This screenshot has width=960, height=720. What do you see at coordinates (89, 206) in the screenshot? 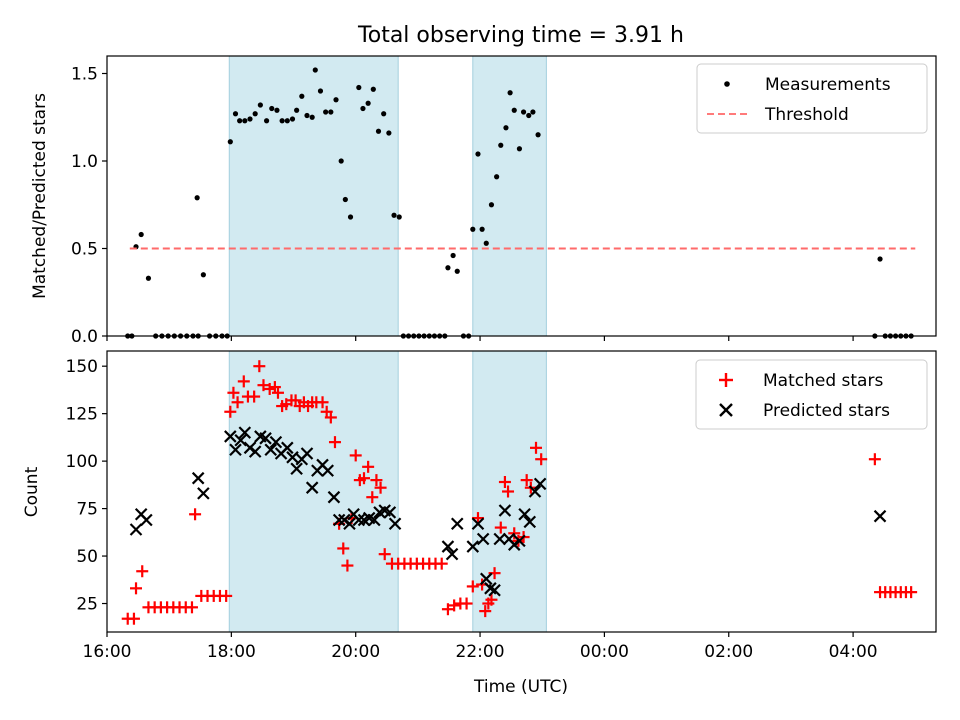
I see `top-y-axis: 0.0 0.5 1.0 1.5` at bounding box center [89, 206].